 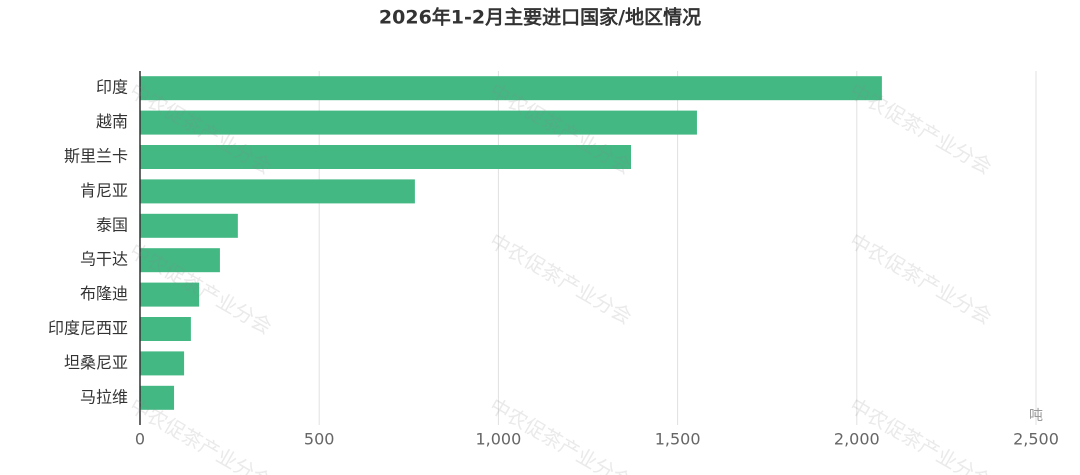 What do you see at coordinates (678, 439) in the screenshot?
I see `x-tick-label: 1,500` at bounding box center [678, 439].